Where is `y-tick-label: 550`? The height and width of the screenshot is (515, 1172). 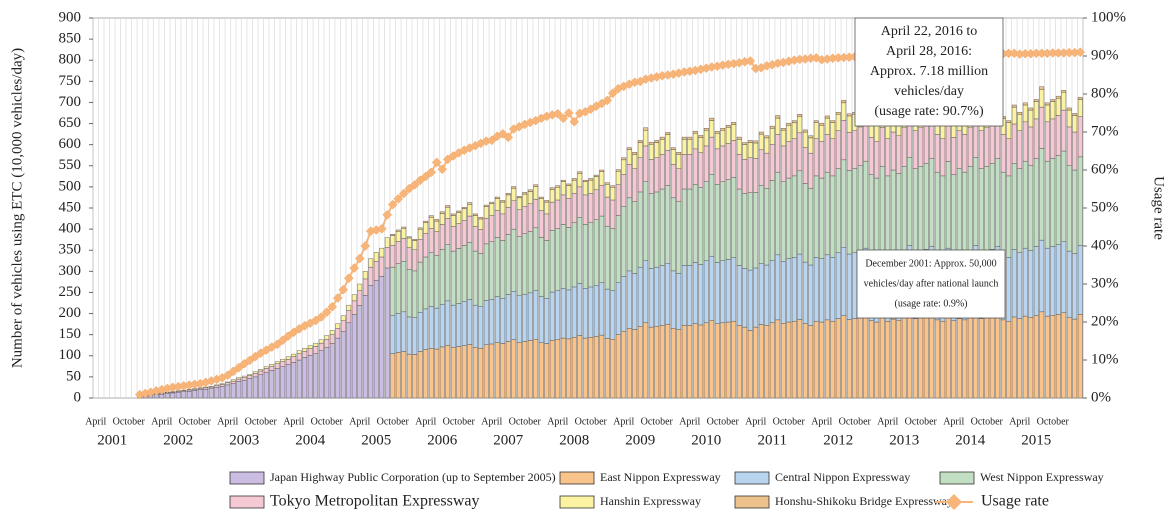 y-tick-label: 550 is located at coordinates (70, 165).